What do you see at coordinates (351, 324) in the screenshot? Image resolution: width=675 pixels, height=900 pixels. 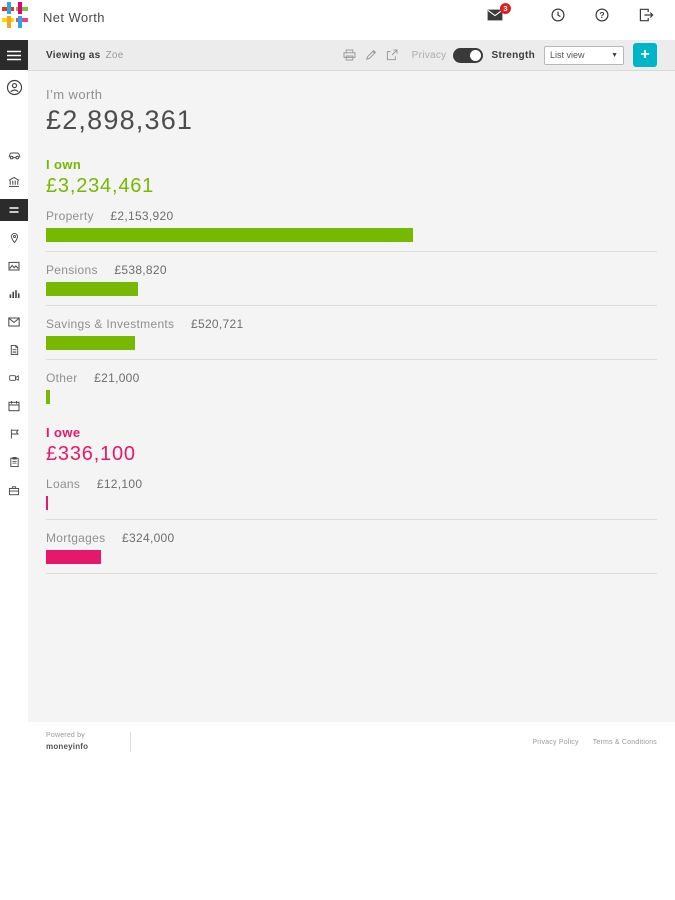 I see `row-head: Savings & Investments £520,721` at bounding box center [351, 324].